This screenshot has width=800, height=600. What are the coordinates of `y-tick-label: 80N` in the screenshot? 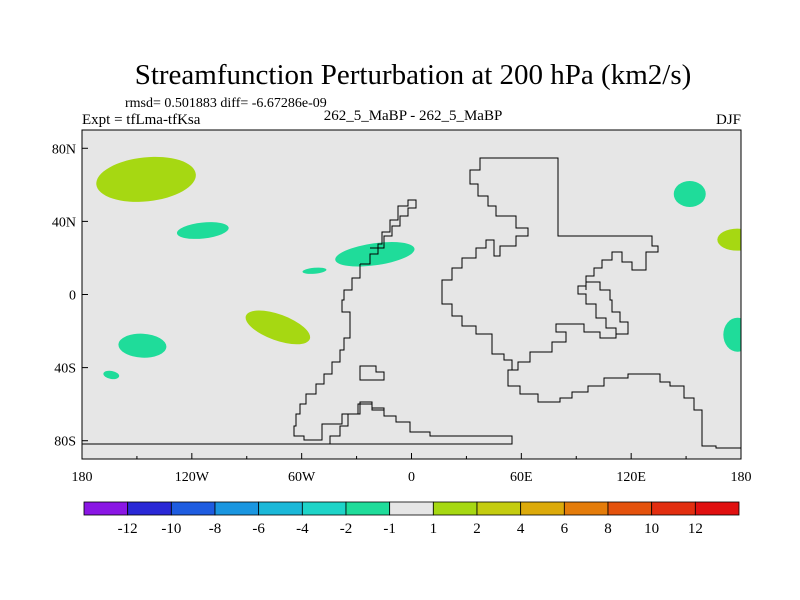 It's located at (64, 149).